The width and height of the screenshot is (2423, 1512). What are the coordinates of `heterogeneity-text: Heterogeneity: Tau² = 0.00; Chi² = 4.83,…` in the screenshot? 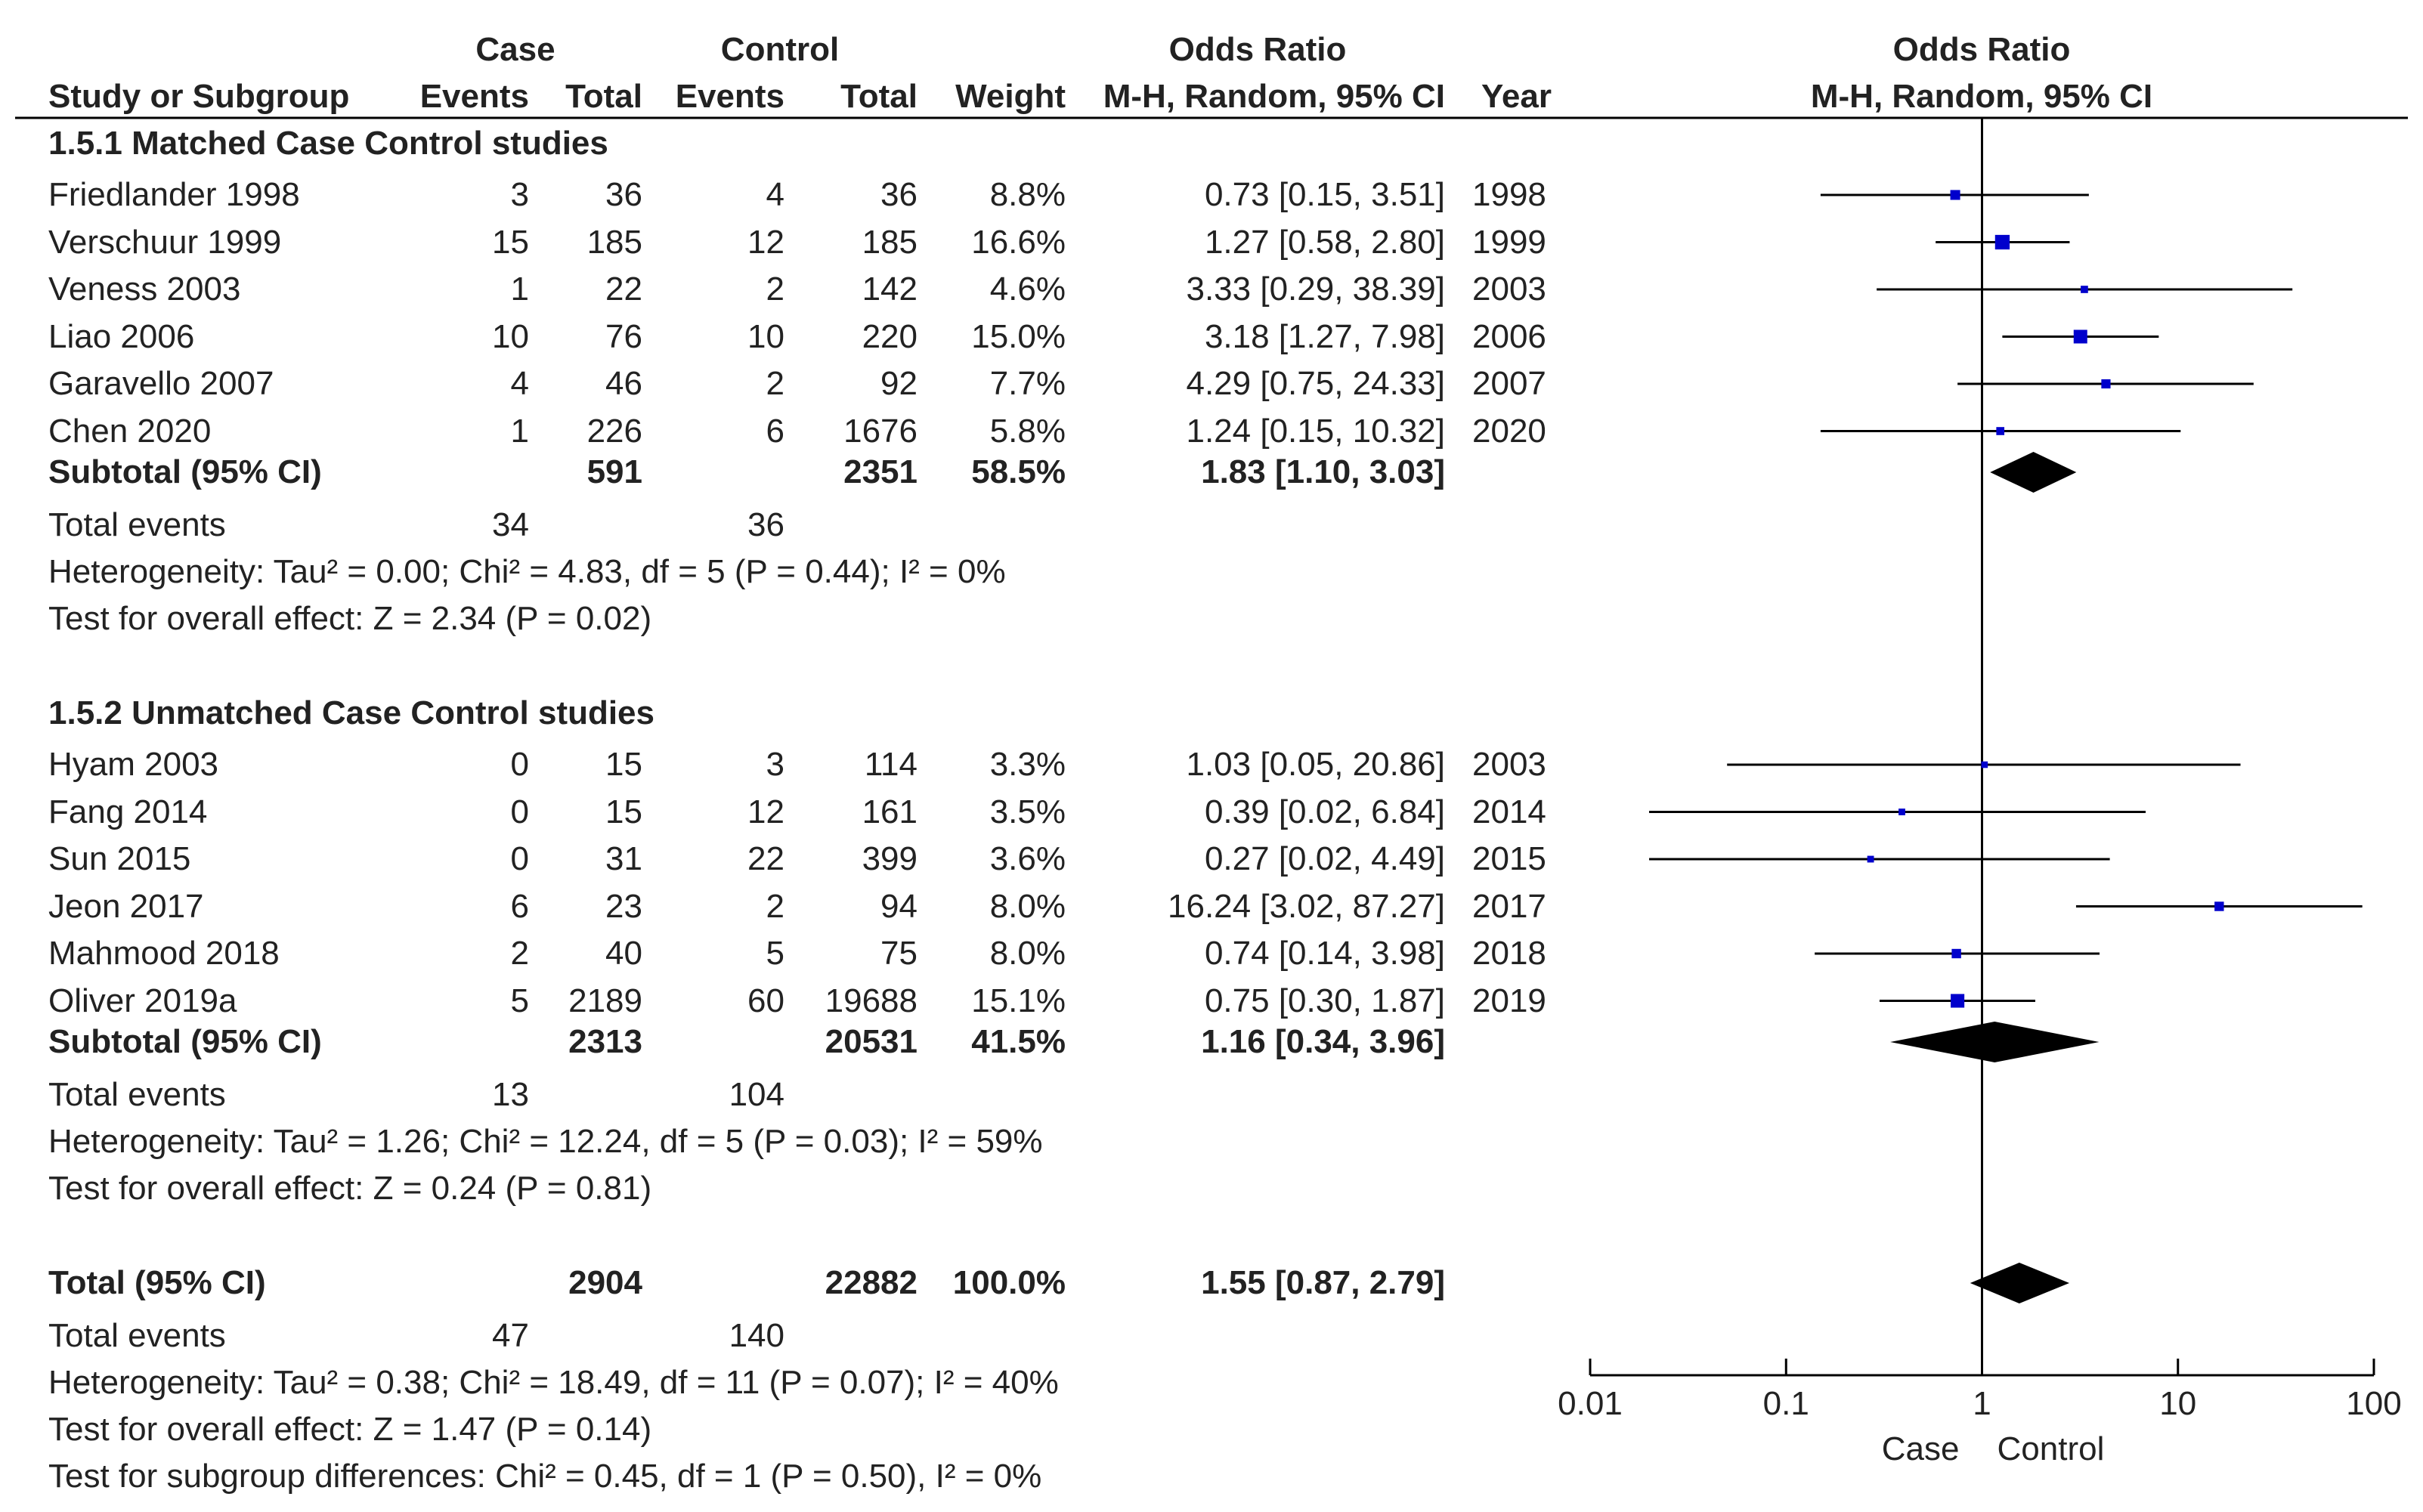 It's located at (527, 571).